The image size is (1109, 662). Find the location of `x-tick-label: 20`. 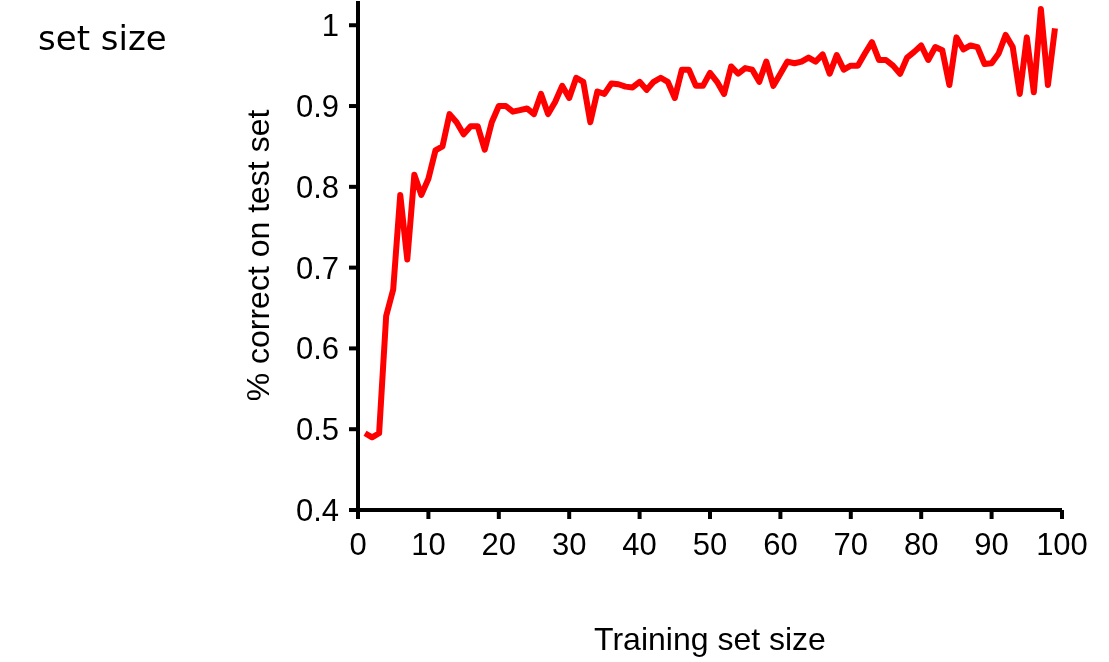

x-tick-label: 20 is located at coordinates (499, 545).